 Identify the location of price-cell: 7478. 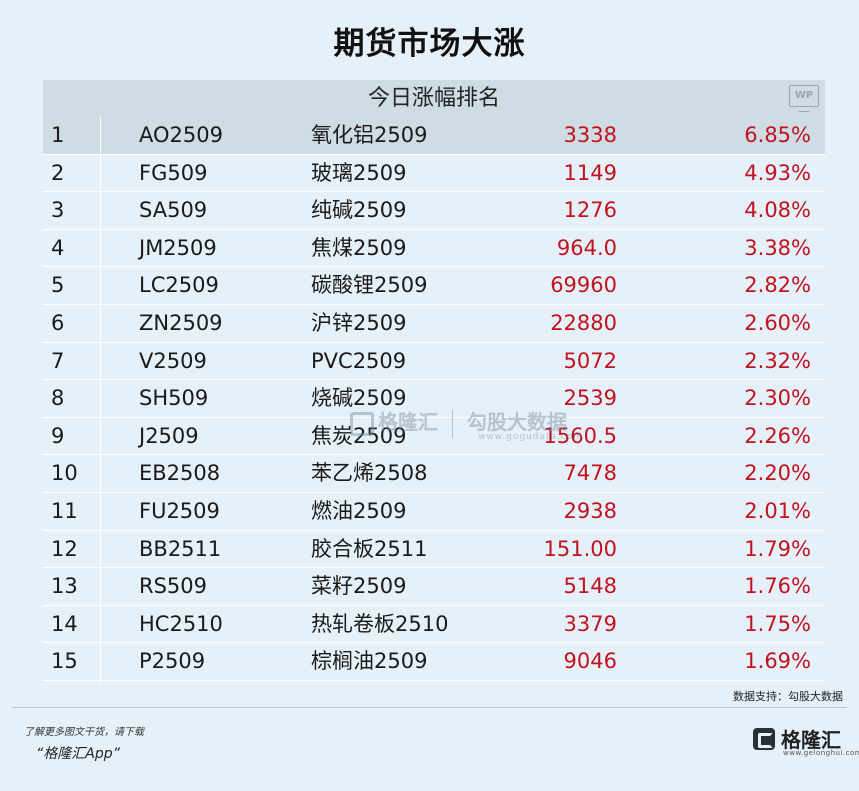
(590, 473).